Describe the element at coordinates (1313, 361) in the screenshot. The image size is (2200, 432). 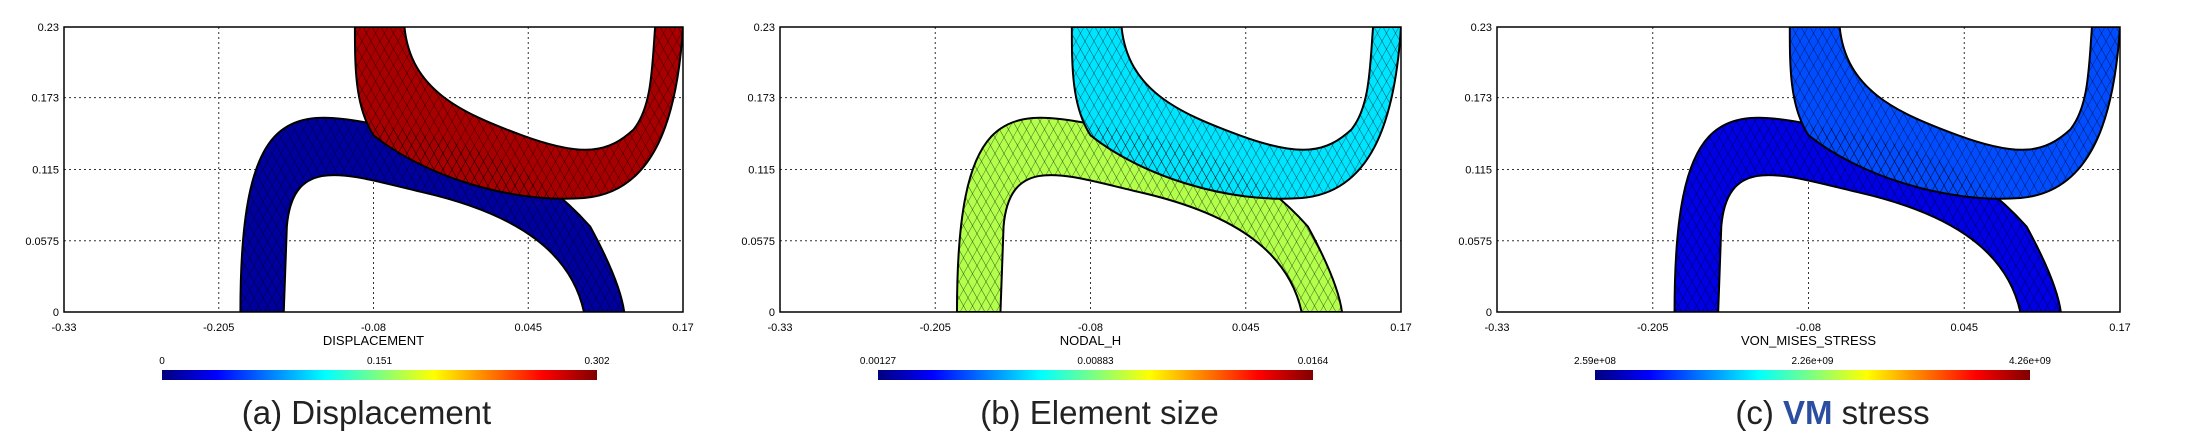
I see `colorbar-tick-label: 0.0164` at that location.